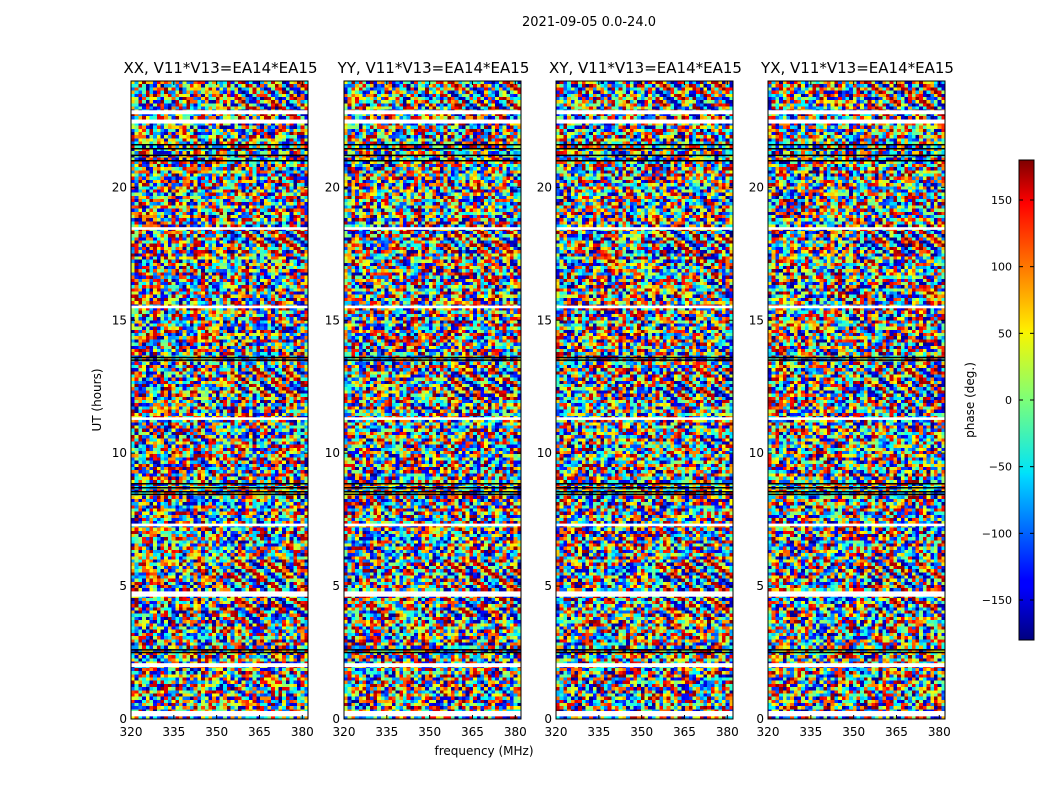 The height and width of the screenshot is (800, 1050). Describe the element at coordinates (1005, 333) in the screenshot. I see `colorbar-tick-label: 50` at that location.